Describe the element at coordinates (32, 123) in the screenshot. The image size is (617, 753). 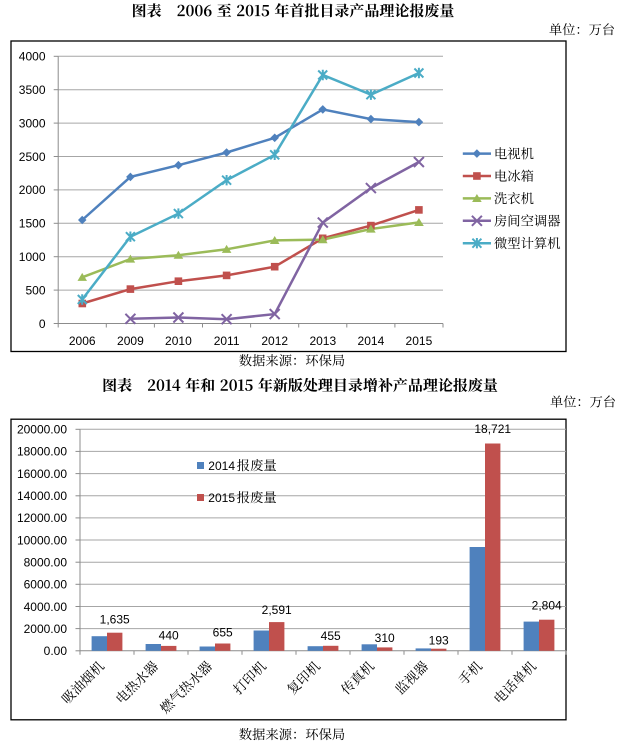
I see `svg-text: 3000` at that location.